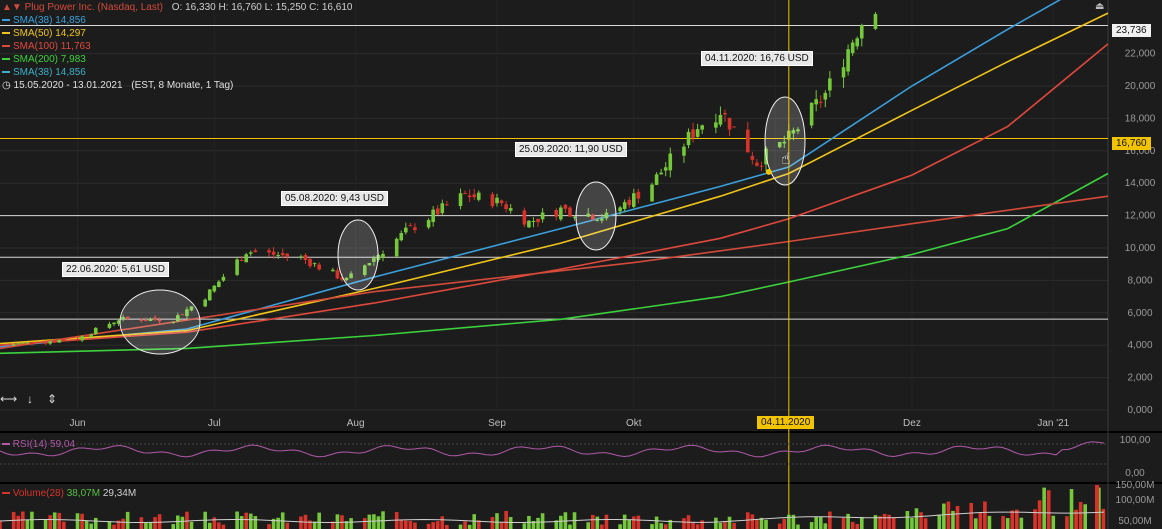 This screenshot has width=1162, height=529. I want to click on price-tick-label: 0,000, so click(1139, 410).